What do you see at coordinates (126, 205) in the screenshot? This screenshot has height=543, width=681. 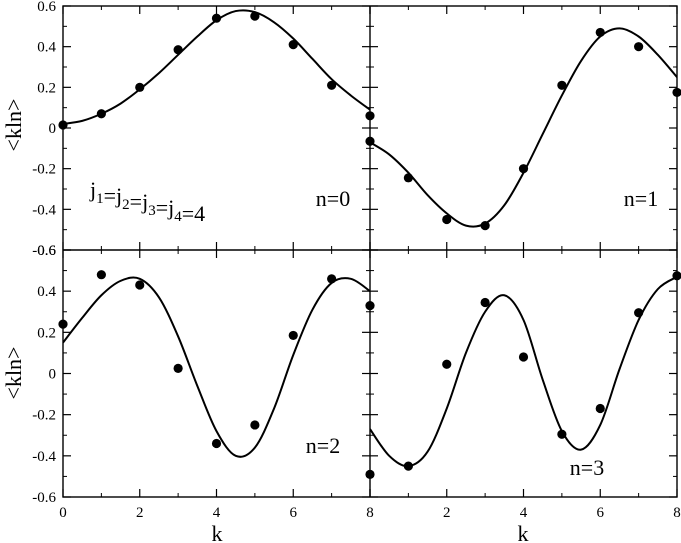 I see `annotation-subscript: 2` at bounding box center [126, 205].